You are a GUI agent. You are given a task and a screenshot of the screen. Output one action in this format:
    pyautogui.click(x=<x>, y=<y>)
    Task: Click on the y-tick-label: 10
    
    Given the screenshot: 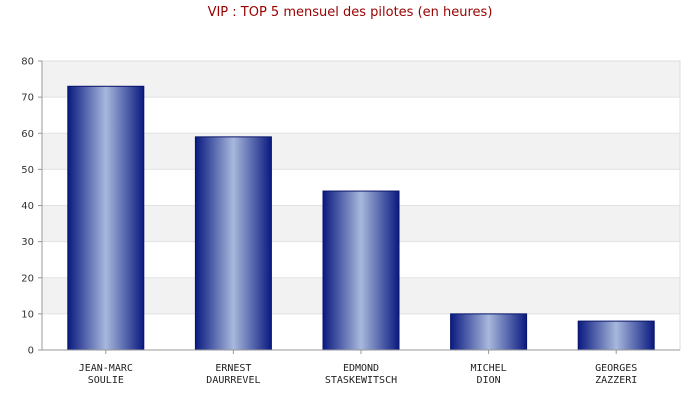 What is the action you would take?
    pyautogui.click(x=27, y=314)
    